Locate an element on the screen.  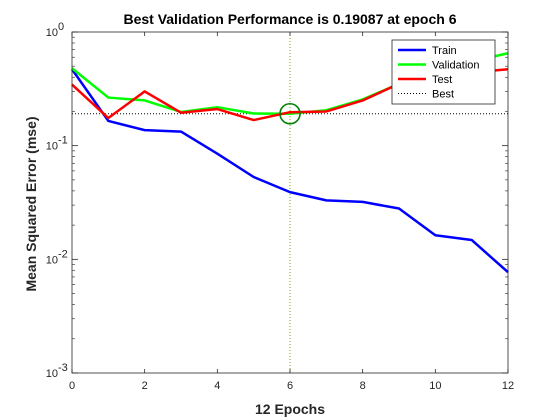
x-tick-label: 0 is located at coordinates (72, 386).